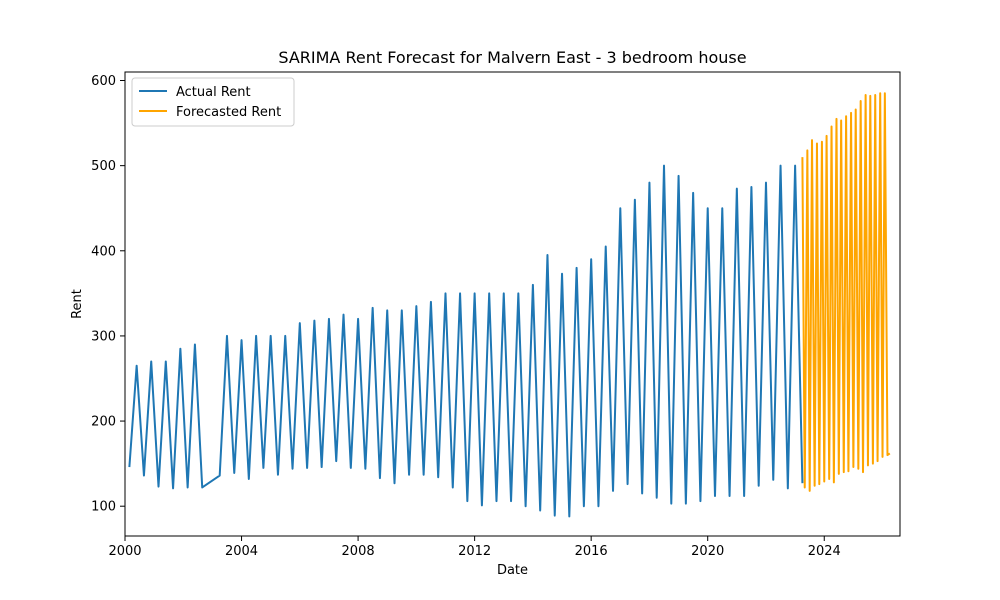  What do you see at coordinates (358, 551) in the screenshot?
I see `x-tick-label: 2008` at bounding box center [358, 551].